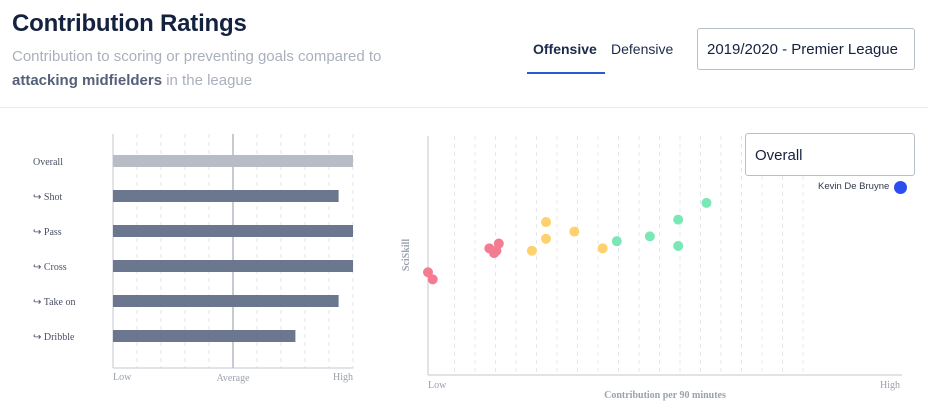 The width and height of the screenshot is (928, 416). Describe the element at coordinates (129, 23) in the screenshot. I see `page-title: Contribution Ratings` at that location.